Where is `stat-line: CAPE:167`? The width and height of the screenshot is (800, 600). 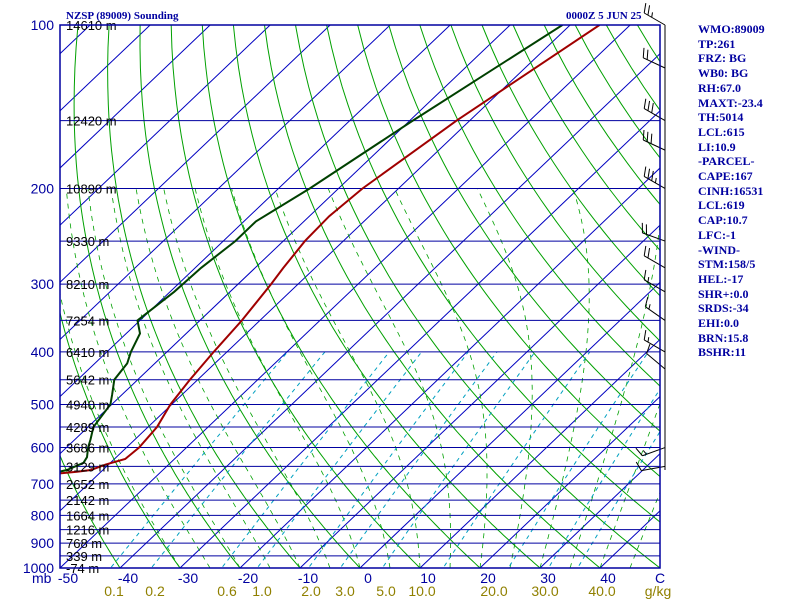 stat-line: CAPE:167 is located at coordinates (725, 176).